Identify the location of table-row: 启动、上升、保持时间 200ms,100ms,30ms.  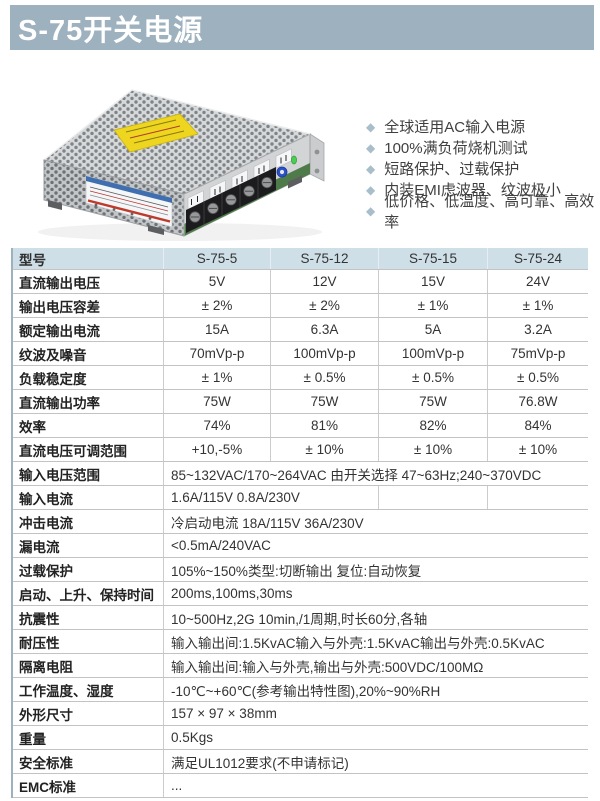
(300, 594).